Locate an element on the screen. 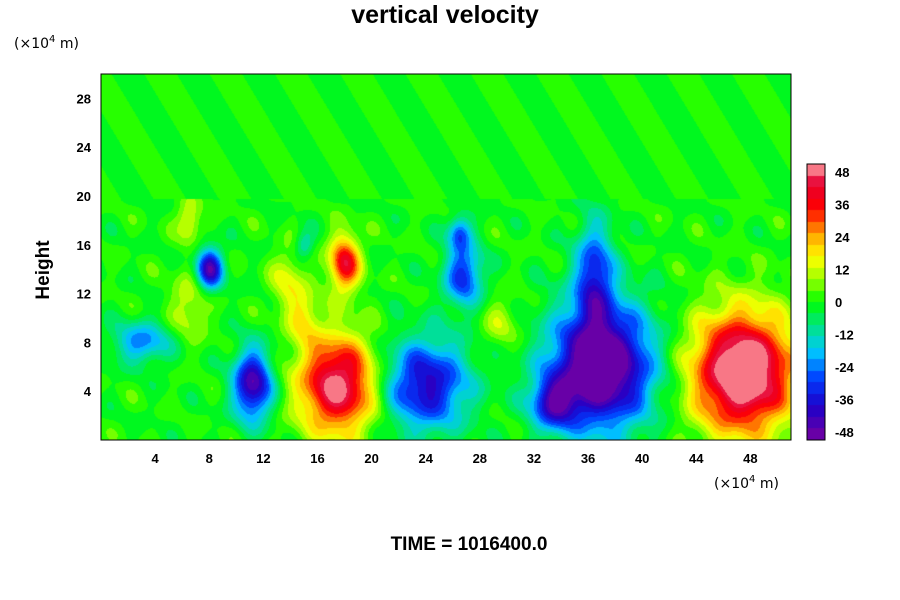 The width and height of the screenshot is (900, 600). colorbar-tick-label: 24 is located at coordinates (842, 237).